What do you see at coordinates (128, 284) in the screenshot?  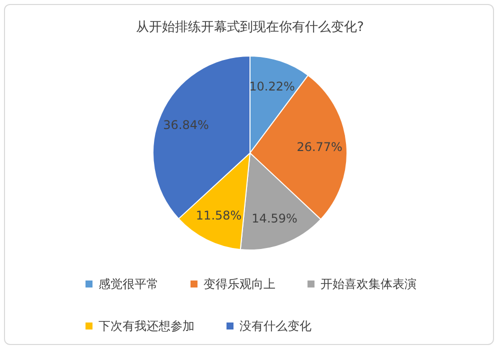 I see `legend-label: 感觉很平常` at bounding box center [128, 284].